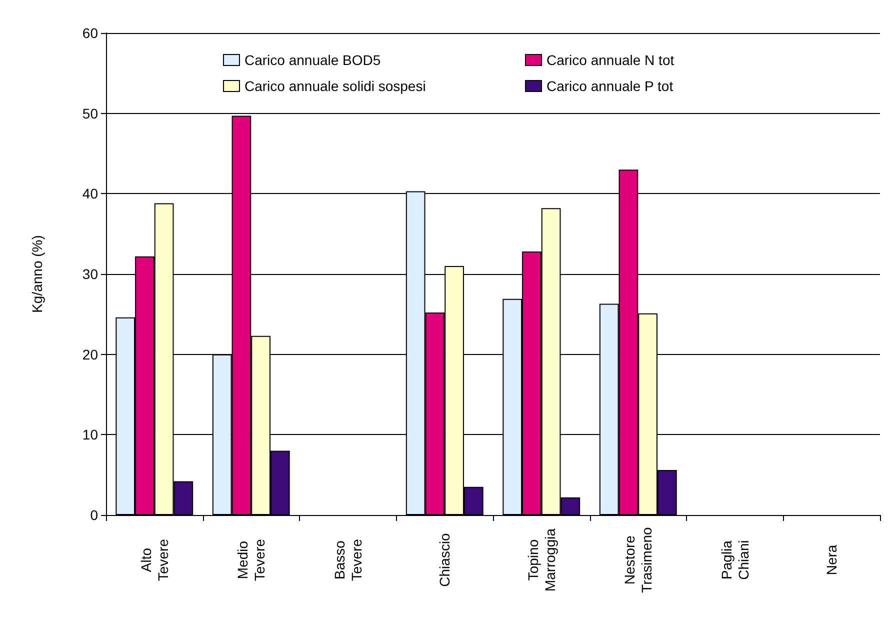  Describe the element at coordinates (90, 354) in the screenshot. I see `y-tick-label: 20` at that location.